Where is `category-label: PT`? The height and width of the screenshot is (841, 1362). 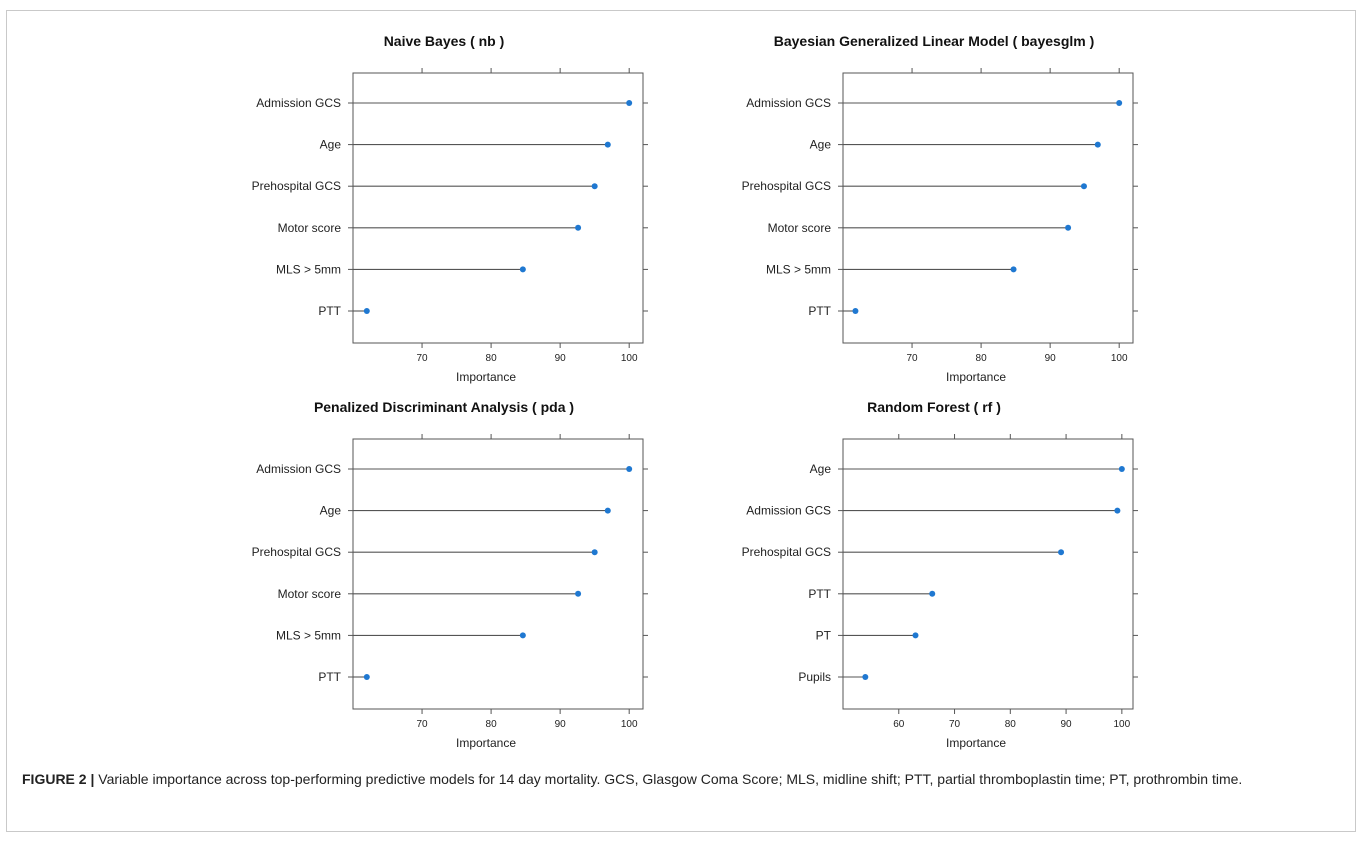
category-label: PT is located at coordinates (824, 635).